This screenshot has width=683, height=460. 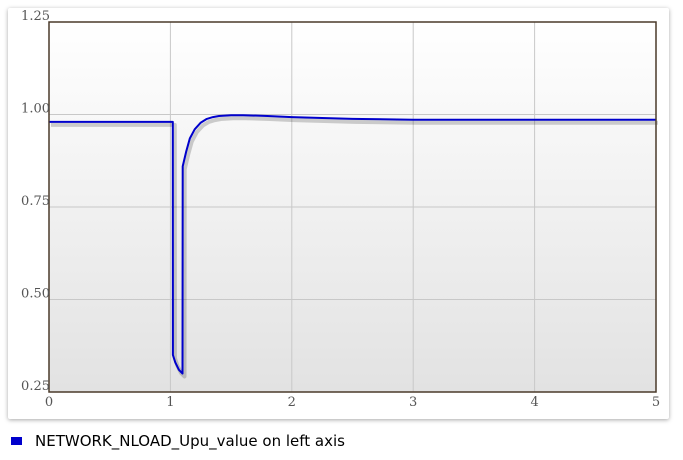 I want to click on y-tick-label: 0.25, so click(x=35, y=386).